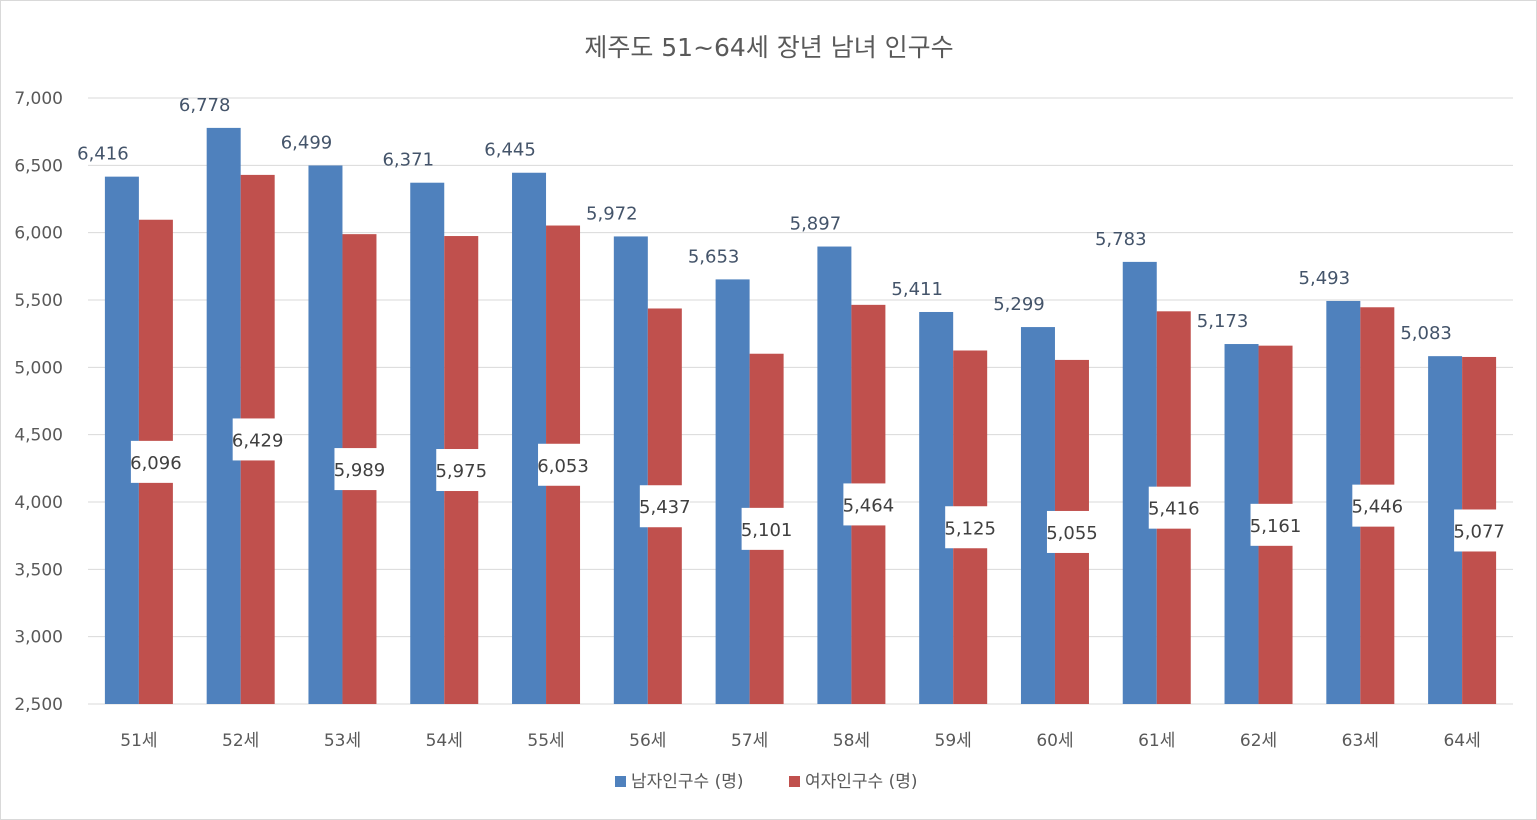 The width and height of the screenshot is (1537, 820). Describe the element at coordinates (917, 289) in the screenshot. I see `data-label-male: 5,411` at that location.